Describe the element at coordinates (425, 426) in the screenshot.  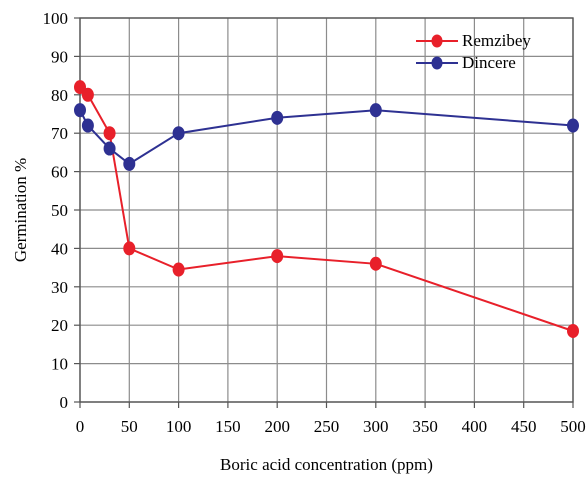
I see `x-tick-label: 350` at that location.